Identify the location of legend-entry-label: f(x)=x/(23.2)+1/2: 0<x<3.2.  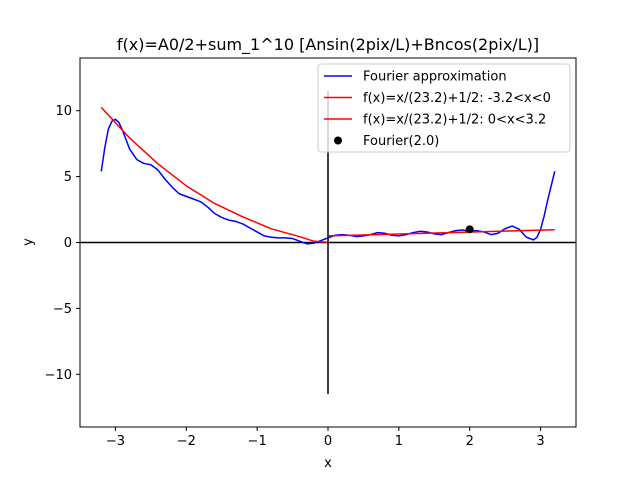
(454, 120).